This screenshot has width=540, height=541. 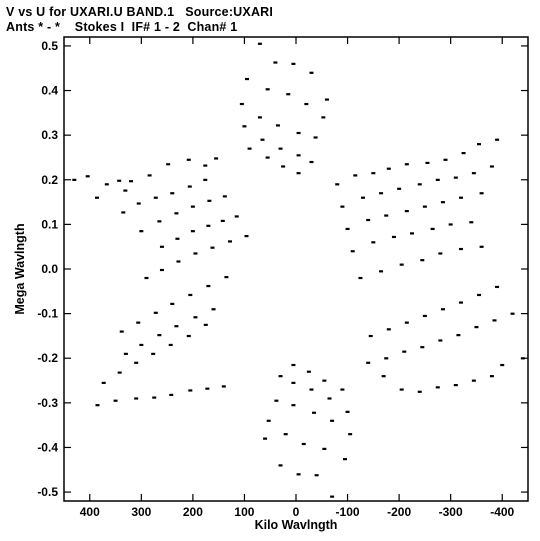 I want to click on x-tick-label: 100, so click(x=244, y=512).